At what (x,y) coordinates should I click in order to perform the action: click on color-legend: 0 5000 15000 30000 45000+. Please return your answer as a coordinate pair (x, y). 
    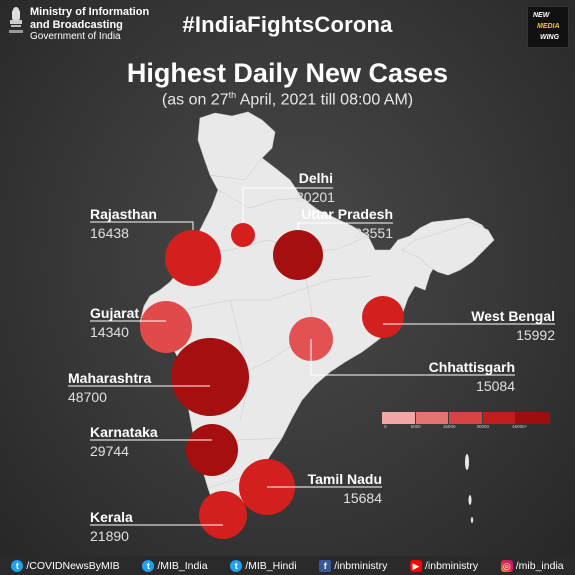
    Looking at the image, I should click on (466, 422).